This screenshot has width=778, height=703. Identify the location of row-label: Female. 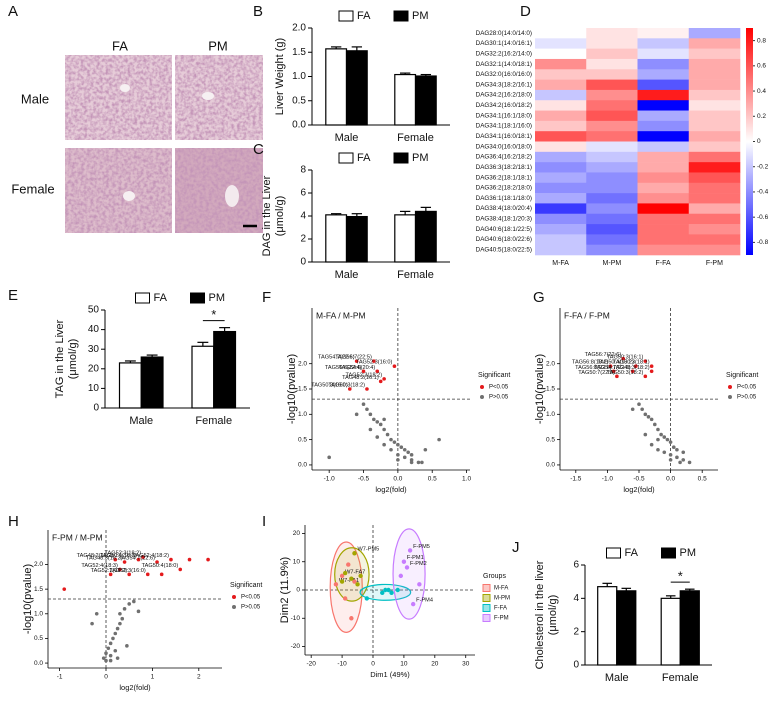
(32, 188).